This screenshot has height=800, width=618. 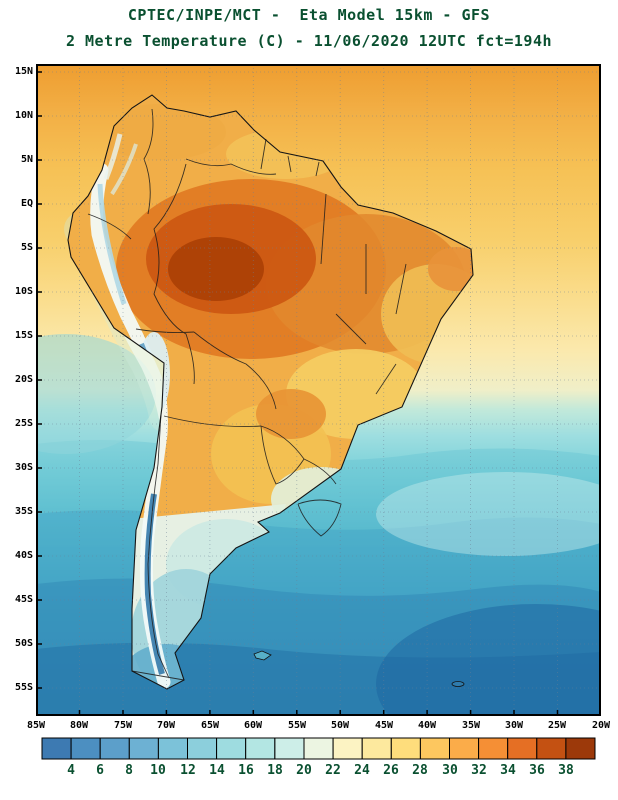 What do you see at coordinates (23, 291) in the screenshot?
I see `lat-label: 10S` at bounding box center [23, 291].